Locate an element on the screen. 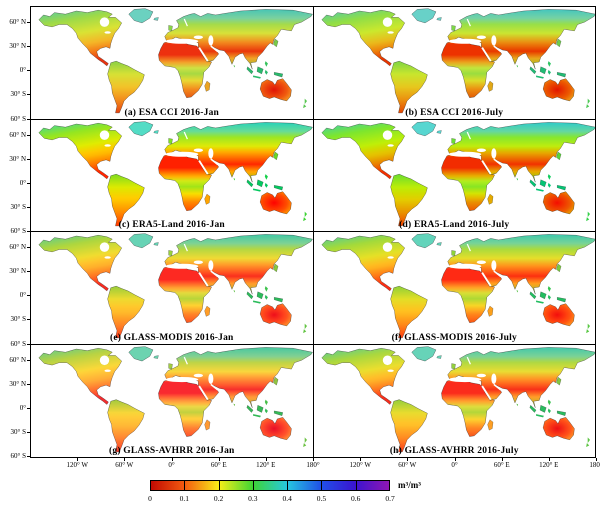 The width and height of the screenshot is (600, 514). map-panel-g: (g) GLASS-AVHRR 2016-Jan is located at coordinates (172, 400).